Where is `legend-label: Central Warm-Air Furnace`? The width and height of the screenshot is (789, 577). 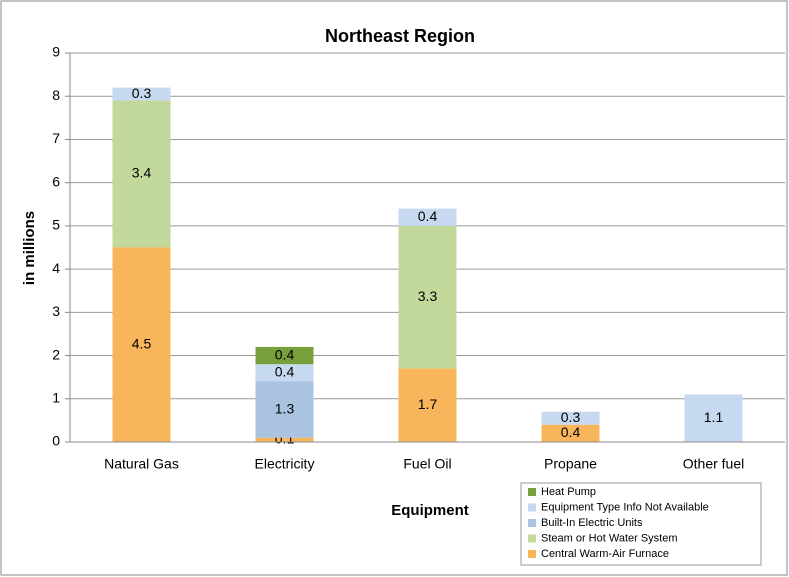
legend-label: Central Warm-Air Furnace is located at coordinates (605, 554).